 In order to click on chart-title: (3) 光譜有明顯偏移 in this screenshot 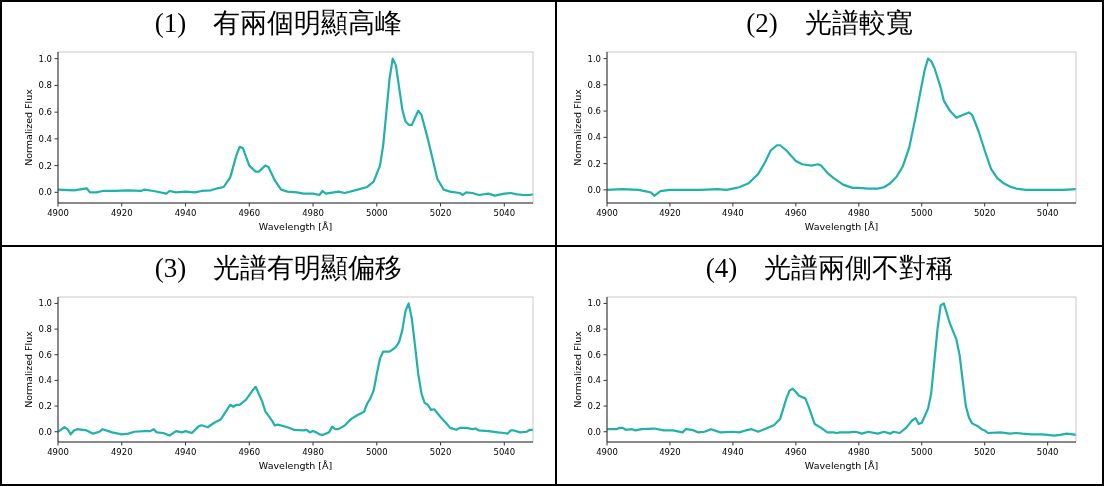, I will do `click(278, 268)`.